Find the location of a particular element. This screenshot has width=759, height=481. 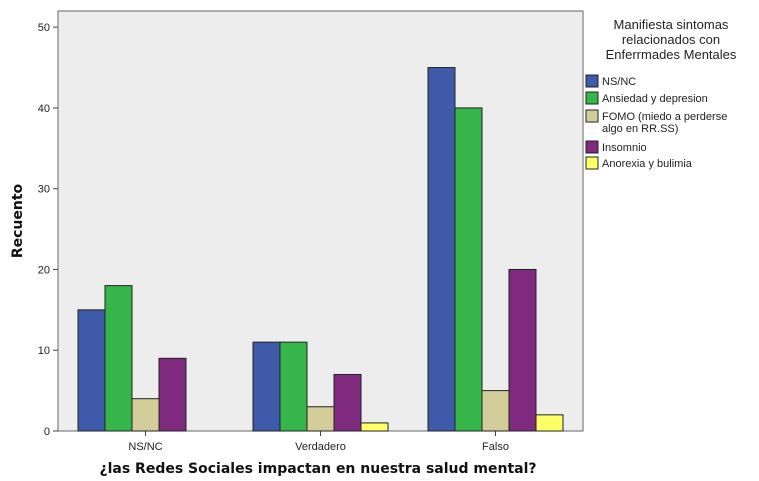

y-axis: 0 10 20 30 40 50 is located at coordinates (48, 230).